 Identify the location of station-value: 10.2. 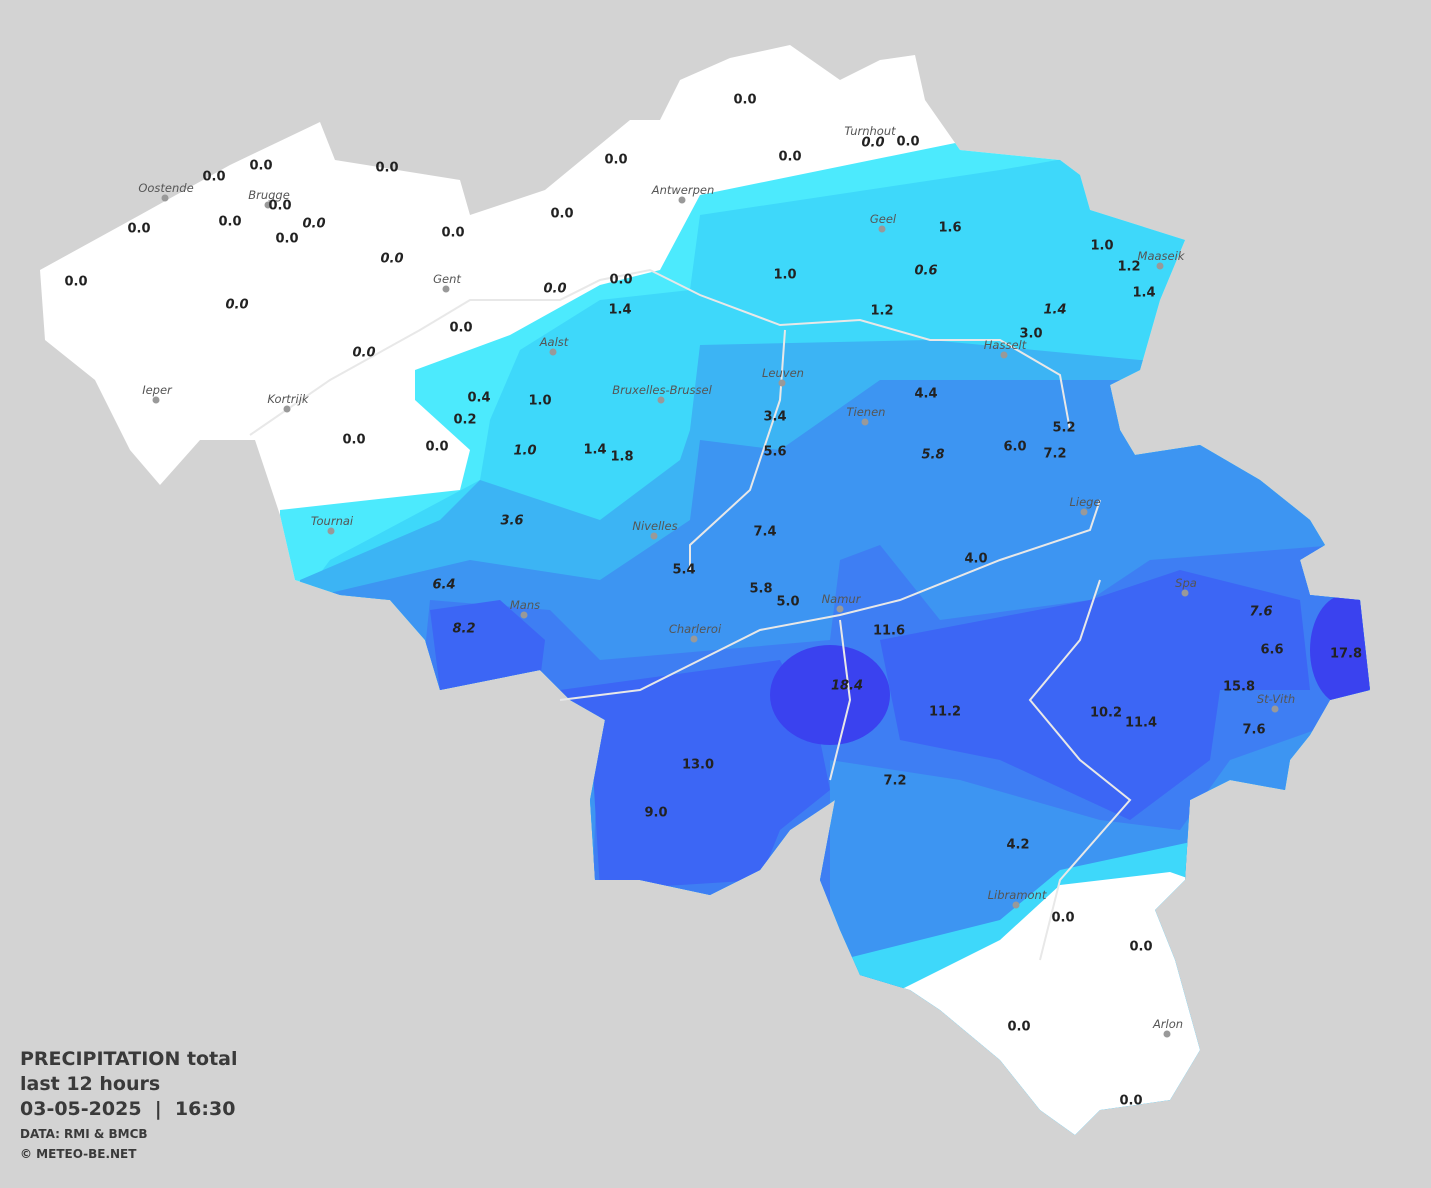
(1106, 713).